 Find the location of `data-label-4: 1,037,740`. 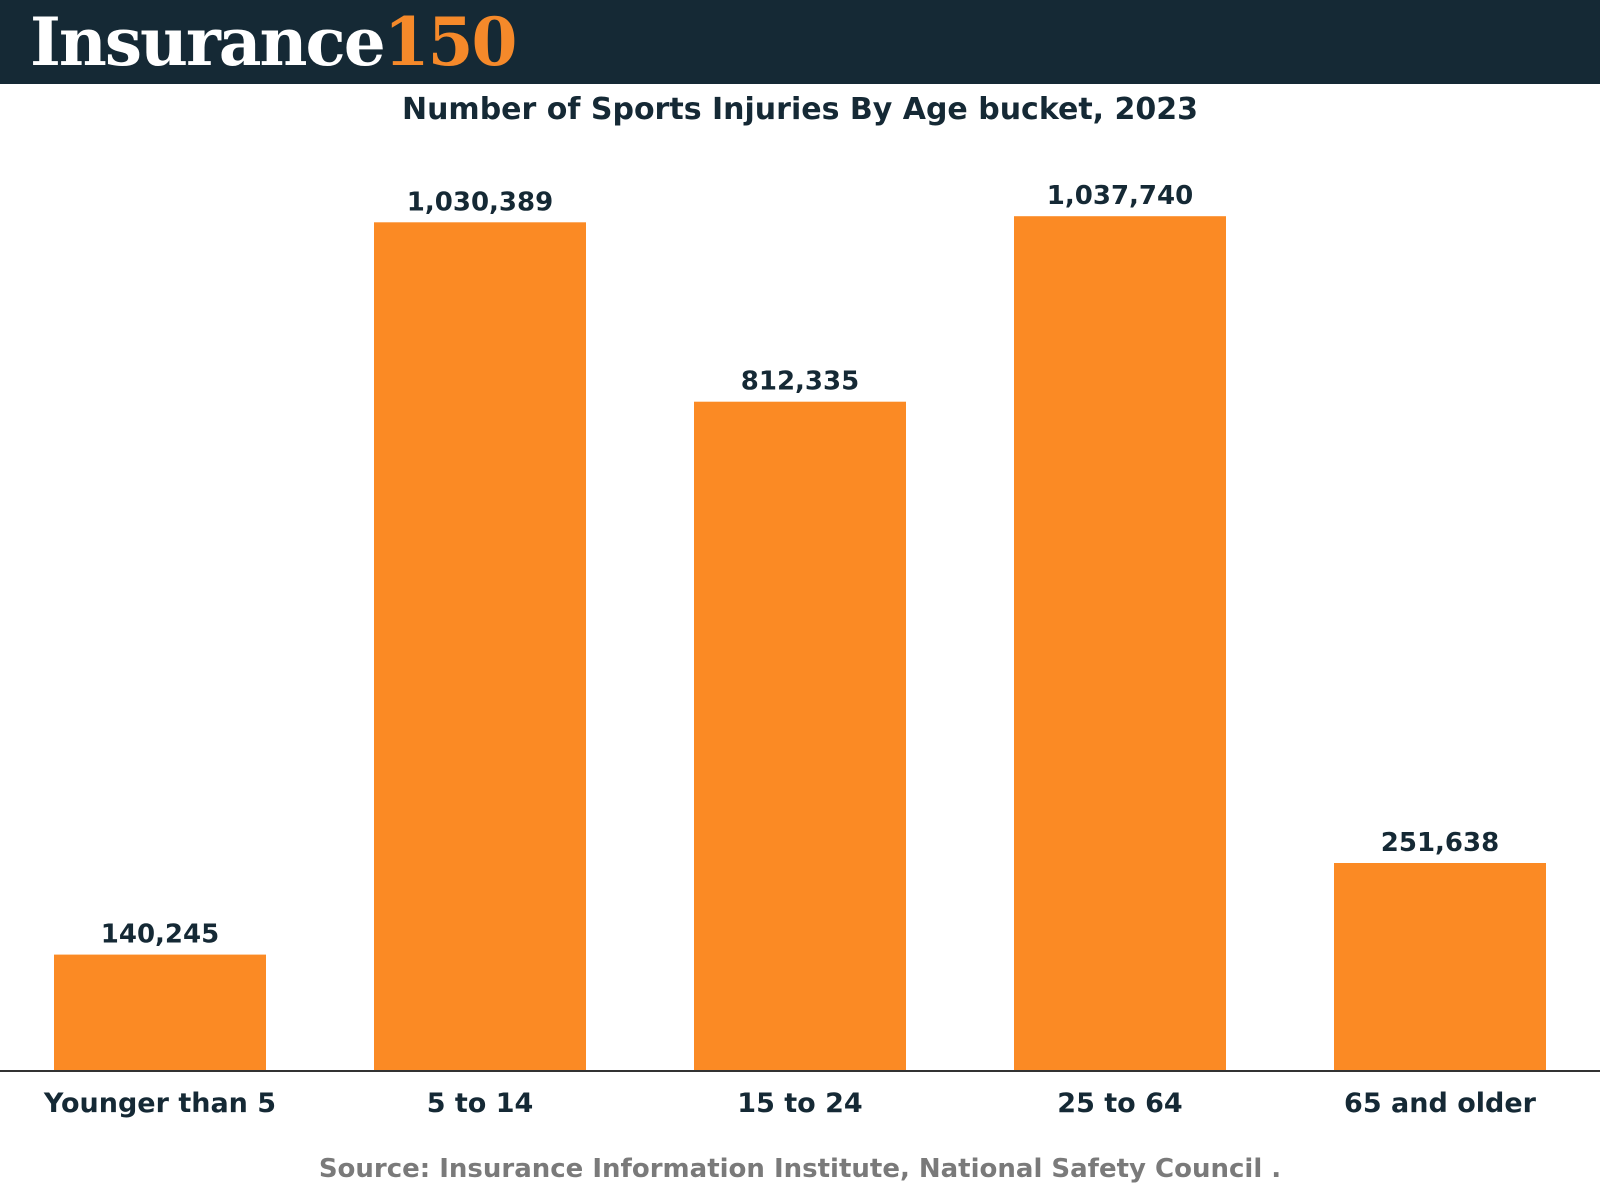

data-label-4: 1,037,740 is located at coordinates (1120, 196).